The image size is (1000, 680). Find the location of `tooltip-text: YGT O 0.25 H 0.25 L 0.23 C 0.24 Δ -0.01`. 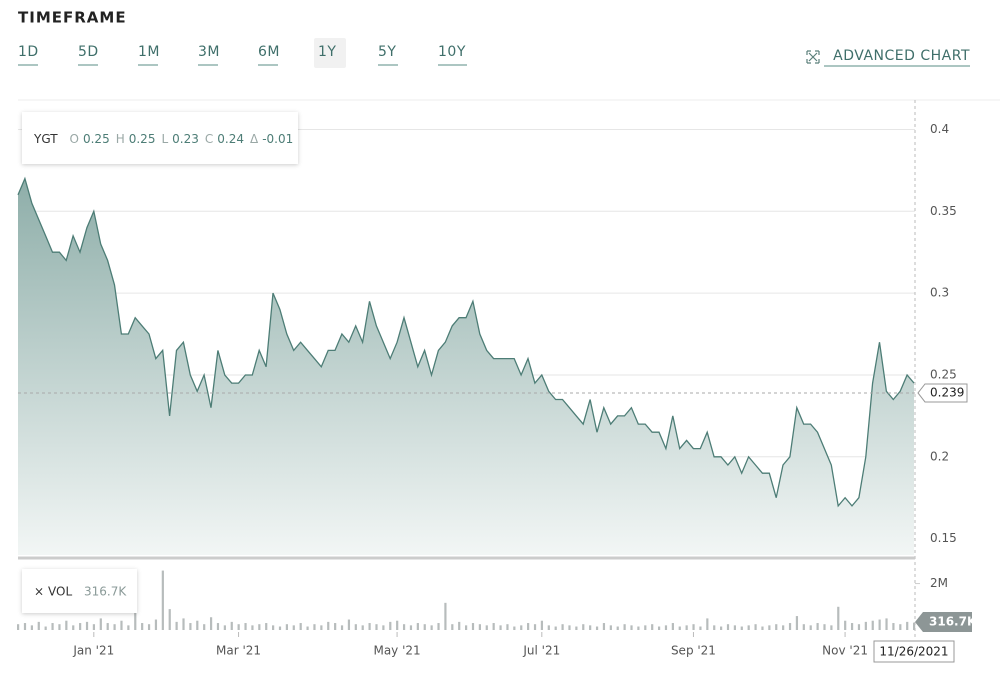

tooltip-text: YGT O 0.25 H 0.25 L 0.23 C 0.24 Δ -0.01 is located at coordinates (163, 139).